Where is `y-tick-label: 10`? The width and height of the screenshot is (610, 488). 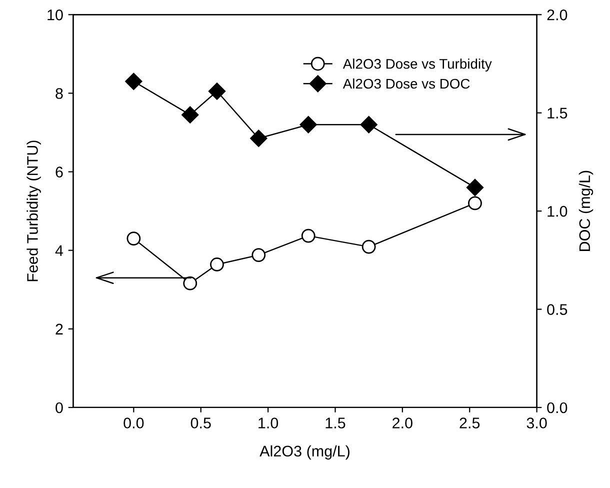
y-tick-label: 10 is located at coordinates (55, 15).